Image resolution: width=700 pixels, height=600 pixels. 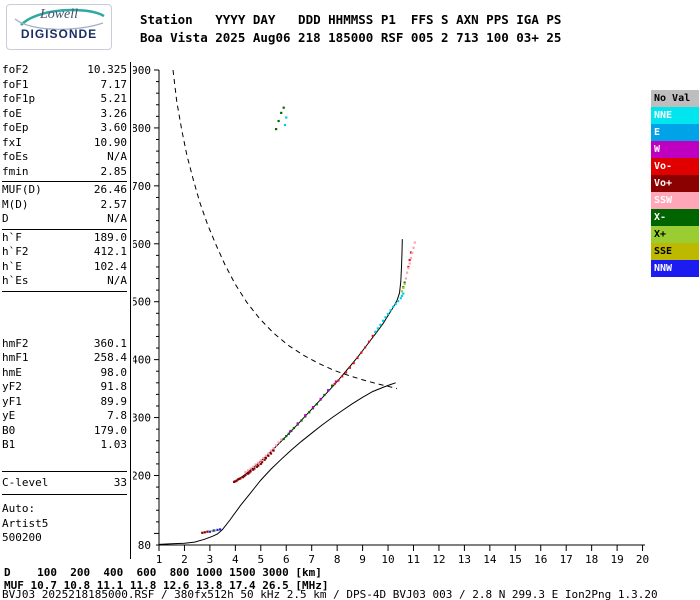 I want to click on legend-item-X: X+, so click(x=675, y=234).